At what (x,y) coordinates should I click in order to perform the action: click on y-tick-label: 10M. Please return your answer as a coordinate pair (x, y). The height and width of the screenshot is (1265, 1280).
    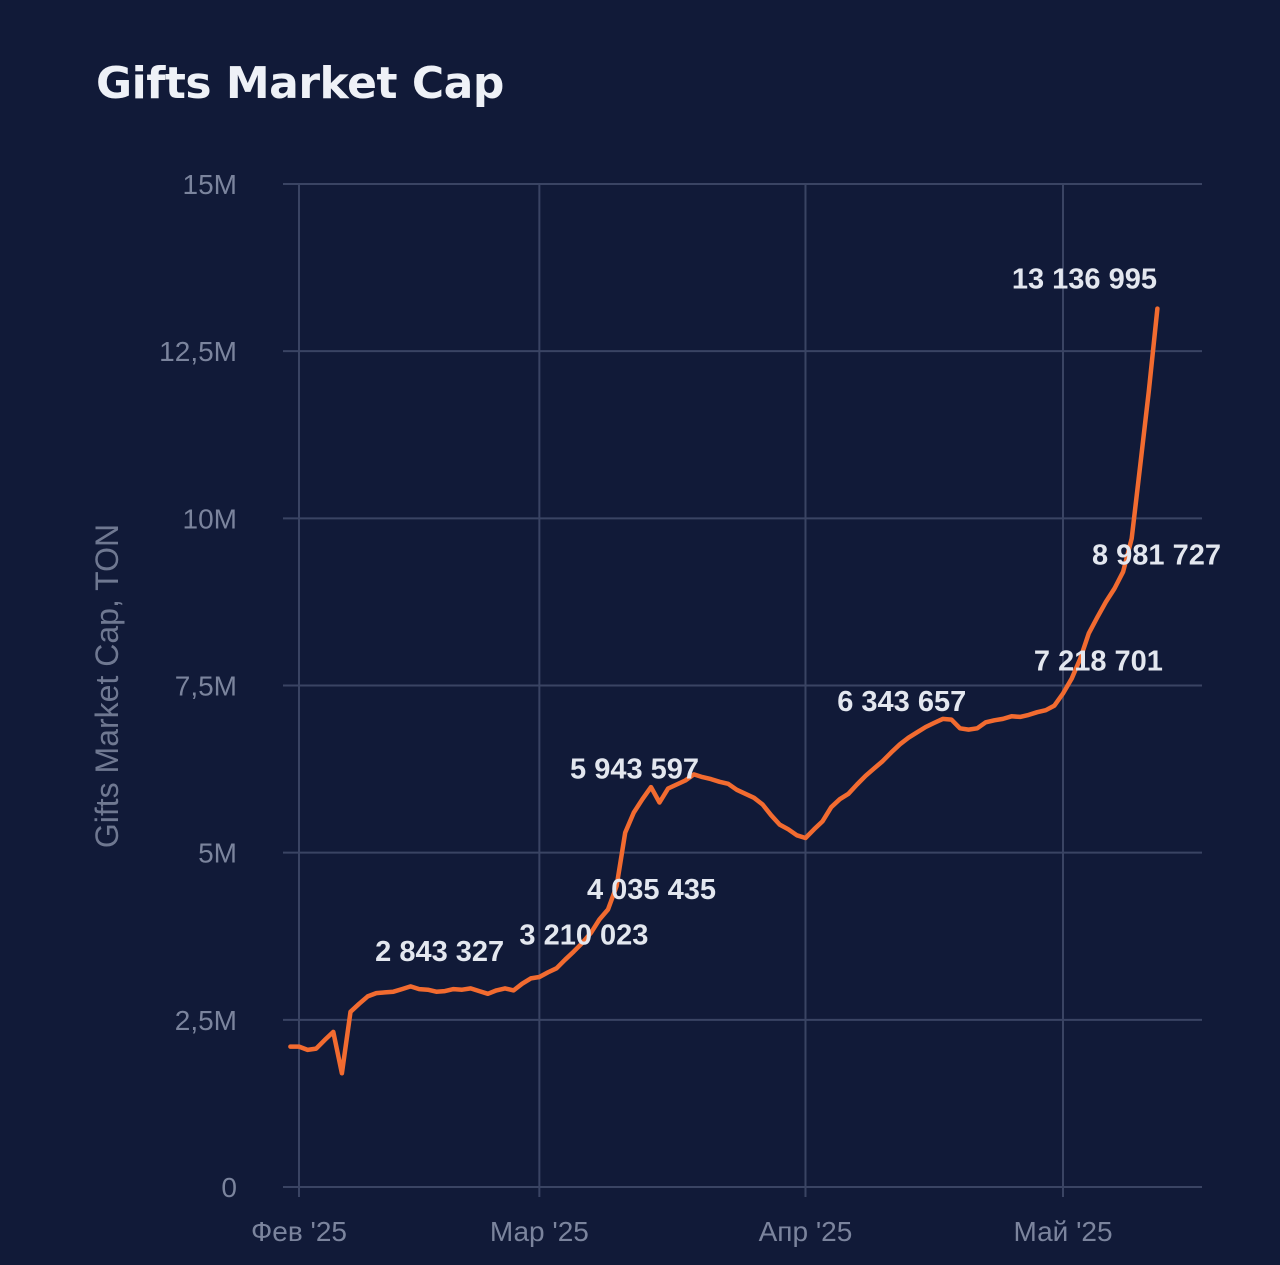
    Looking at the image, I should click on (210, 518).